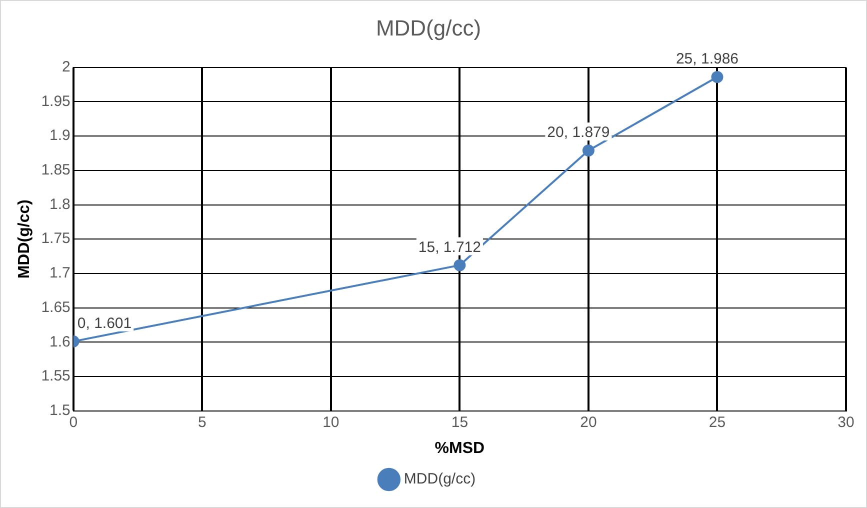  Describe the element at coordinates (104, 323) in the screenshot. I see `data-label: 0, 1.601` at that location.